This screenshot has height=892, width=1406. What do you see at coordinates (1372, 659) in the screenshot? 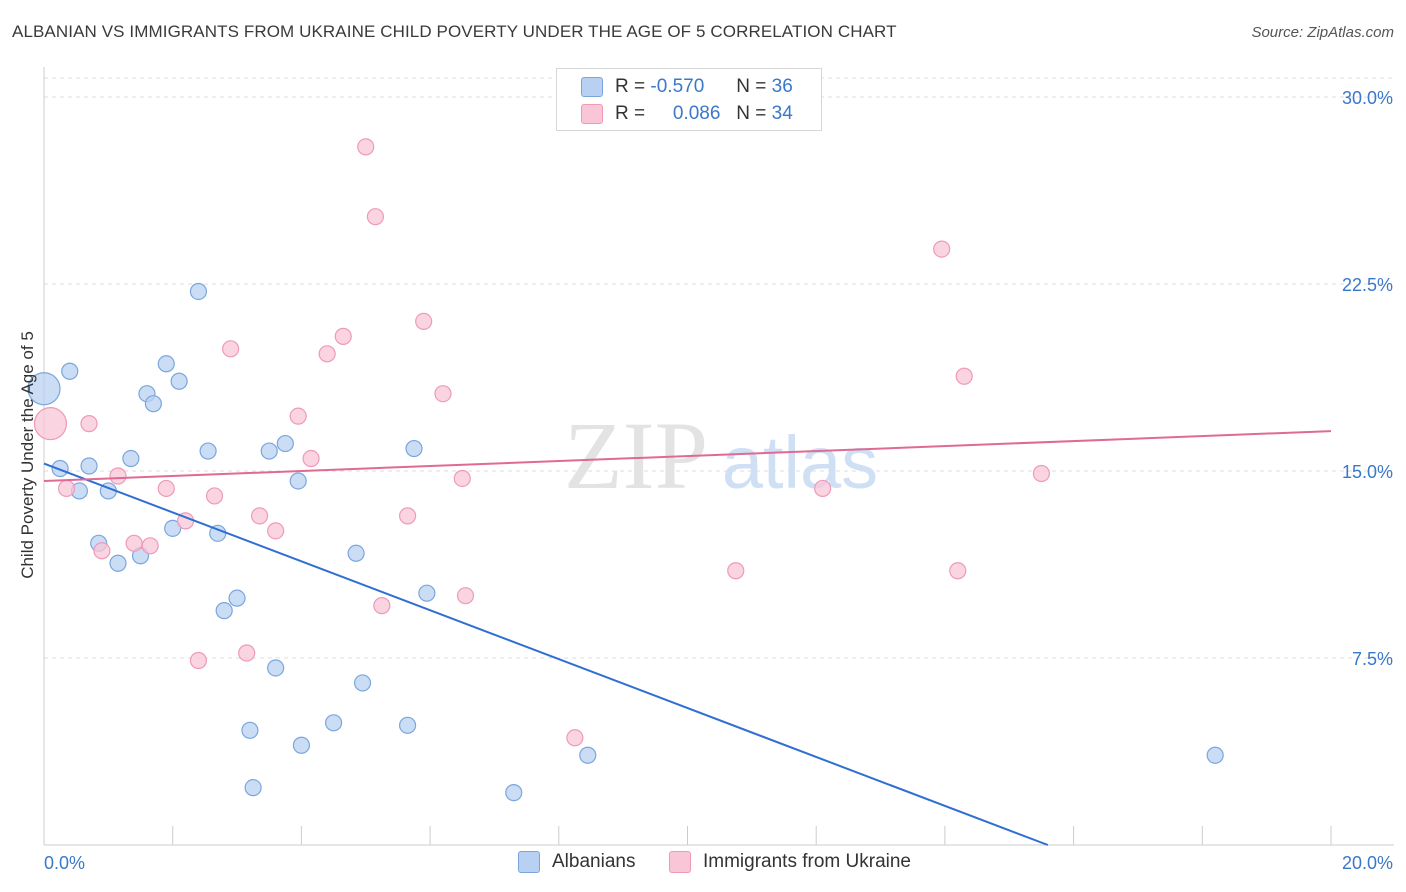
I see `y-tick-label: 7.5%` at bounding box center [1372, 659].